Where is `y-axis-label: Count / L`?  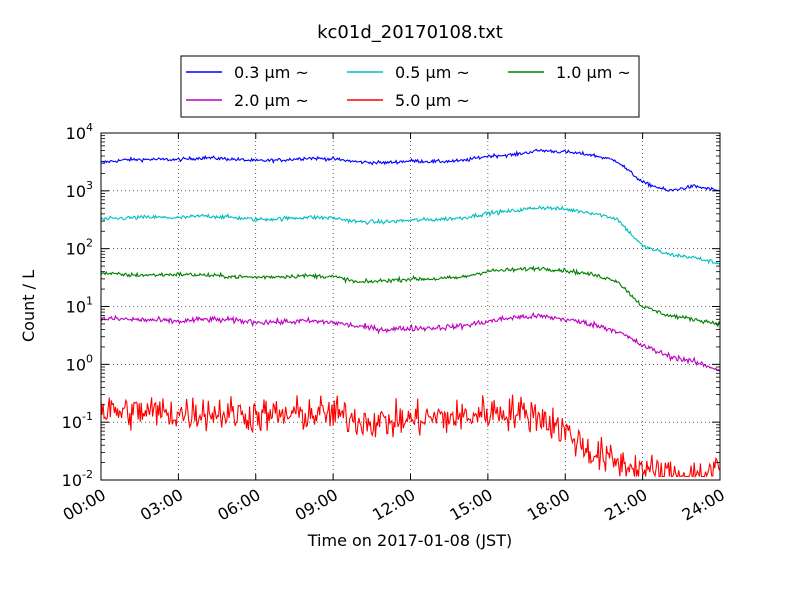 y-axis-label: Count / L is located at coordinates (28, 306).